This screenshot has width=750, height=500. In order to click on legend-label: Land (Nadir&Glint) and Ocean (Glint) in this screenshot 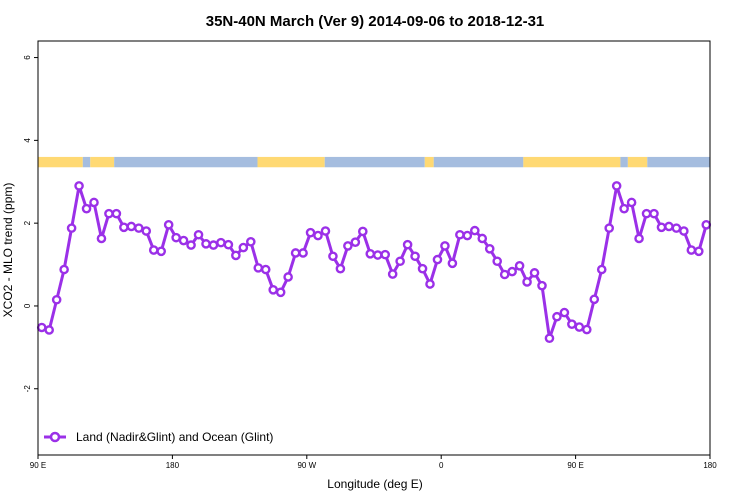, I will do `click(174, 437)`.